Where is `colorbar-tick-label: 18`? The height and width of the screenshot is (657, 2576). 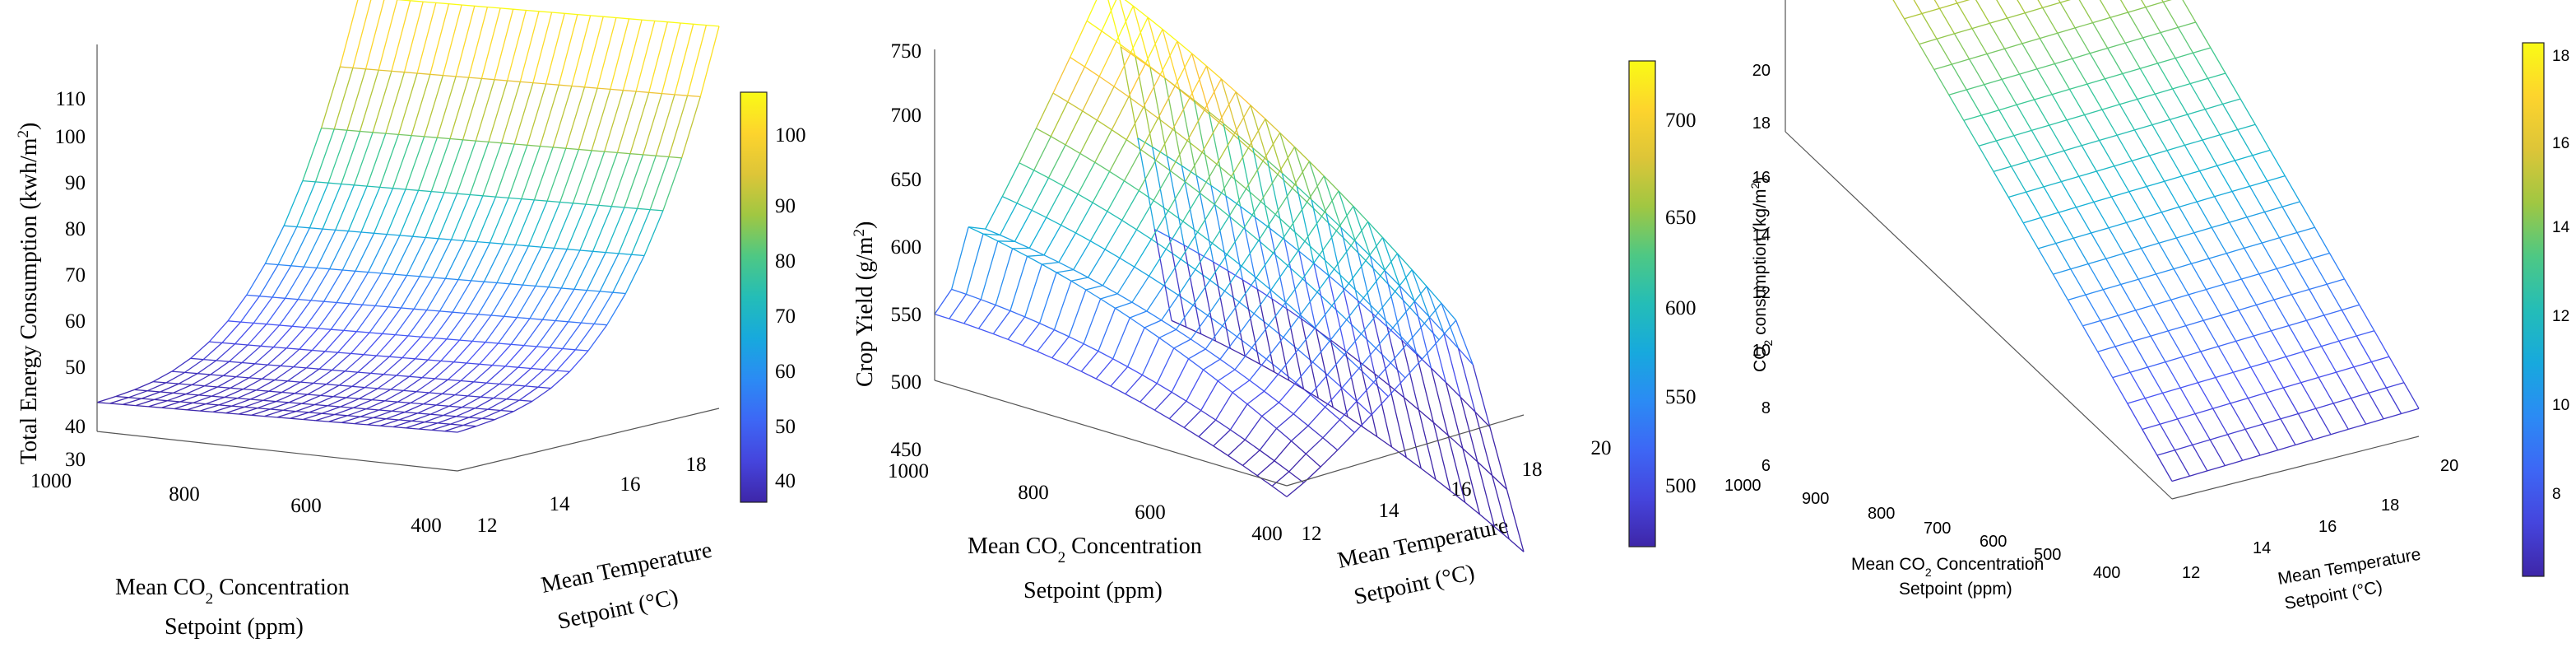
colorbar-tick-label: 18 is located at coordinates (2560, 57).